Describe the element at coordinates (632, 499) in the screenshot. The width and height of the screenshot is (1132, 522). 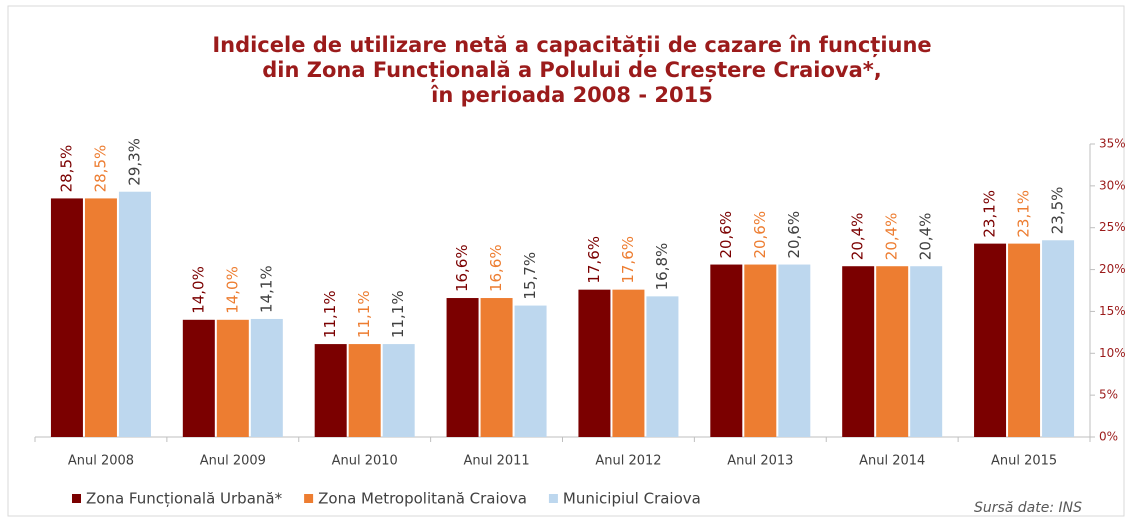
I see `legend-label: Municipiul Craiova` at that location.